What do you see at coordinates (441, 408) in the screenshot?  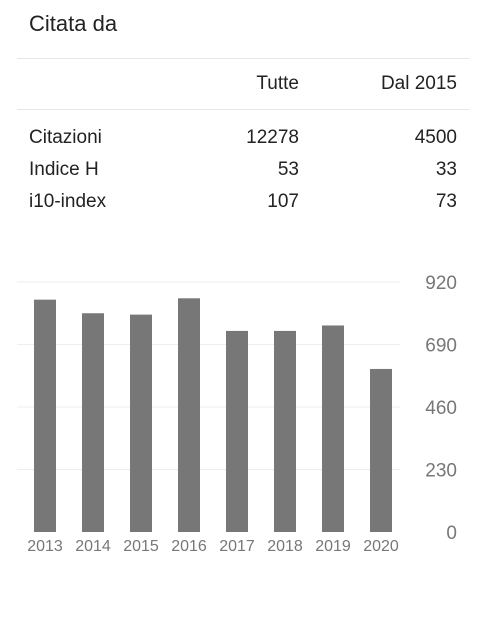 I see `y-tick-label: 460` at bounding box center [441, 408].